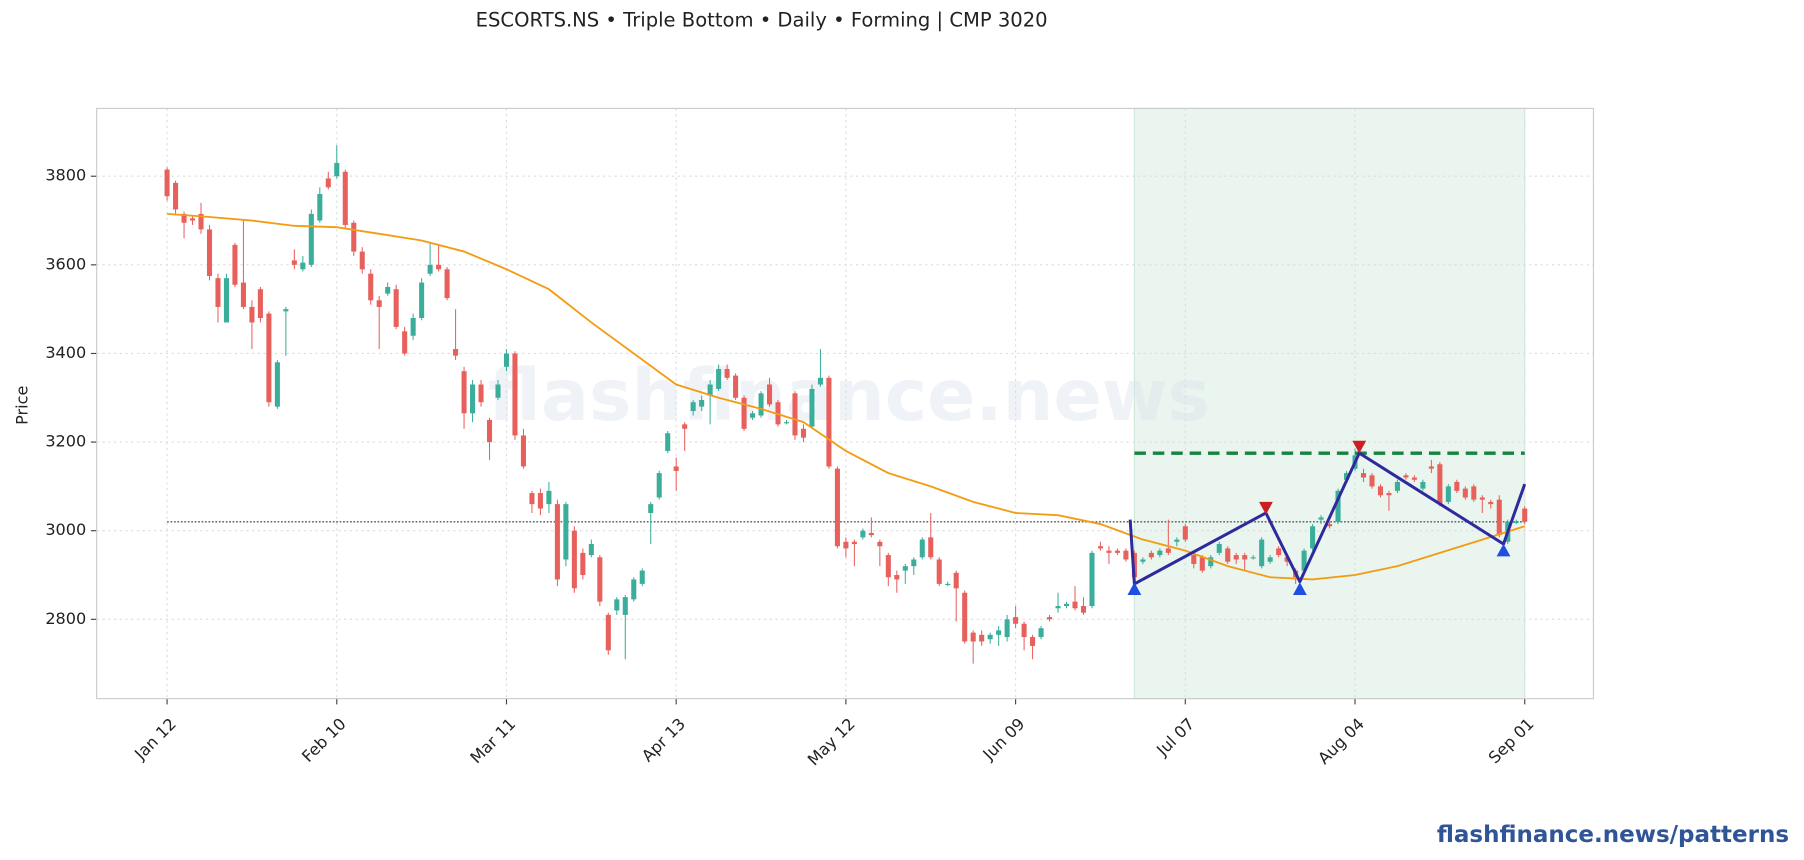 The image size is (1804, 860). Describe the element at coordinates (65, 352) in the screenshot. I see `y-tick-label: 3400` at that location.